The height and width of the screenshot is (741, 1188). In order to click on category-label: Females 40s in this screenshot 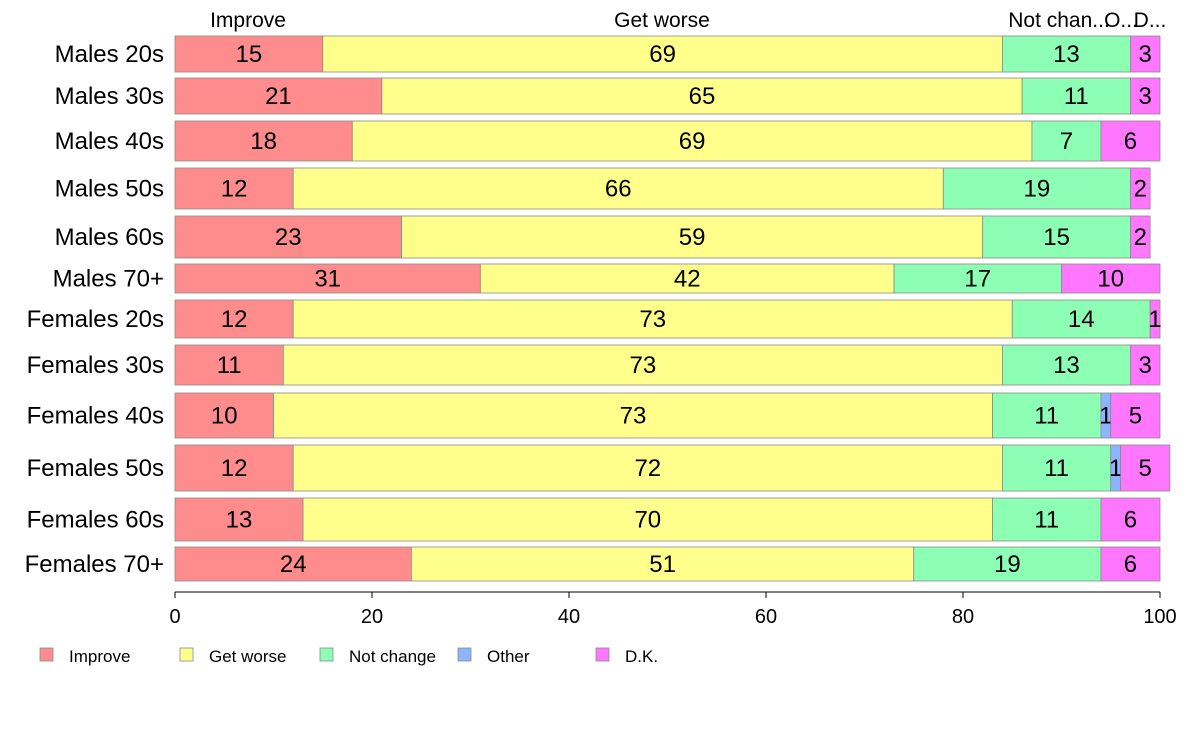, I will do `click(95, 416)`.